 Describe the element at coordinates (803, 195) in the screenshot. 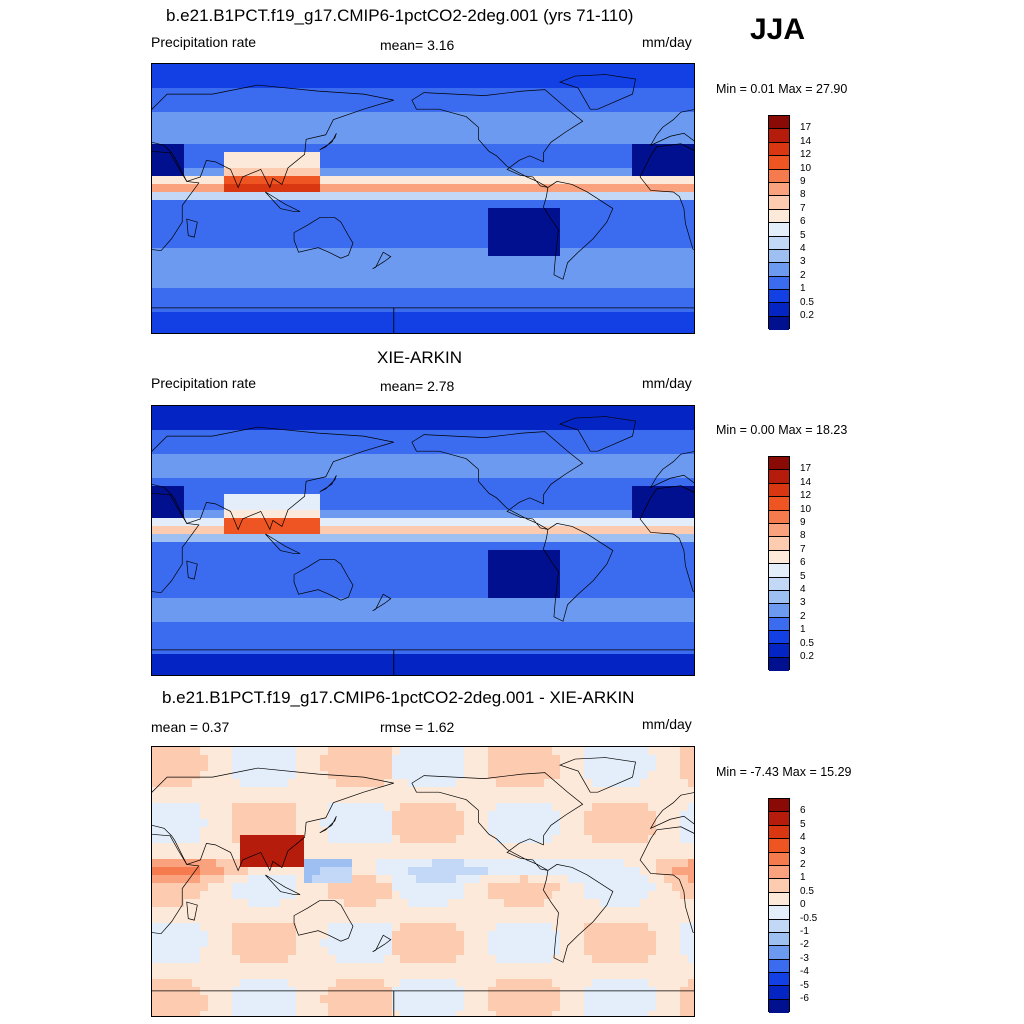

I see `colorbar-tick-label: 8` at that location.